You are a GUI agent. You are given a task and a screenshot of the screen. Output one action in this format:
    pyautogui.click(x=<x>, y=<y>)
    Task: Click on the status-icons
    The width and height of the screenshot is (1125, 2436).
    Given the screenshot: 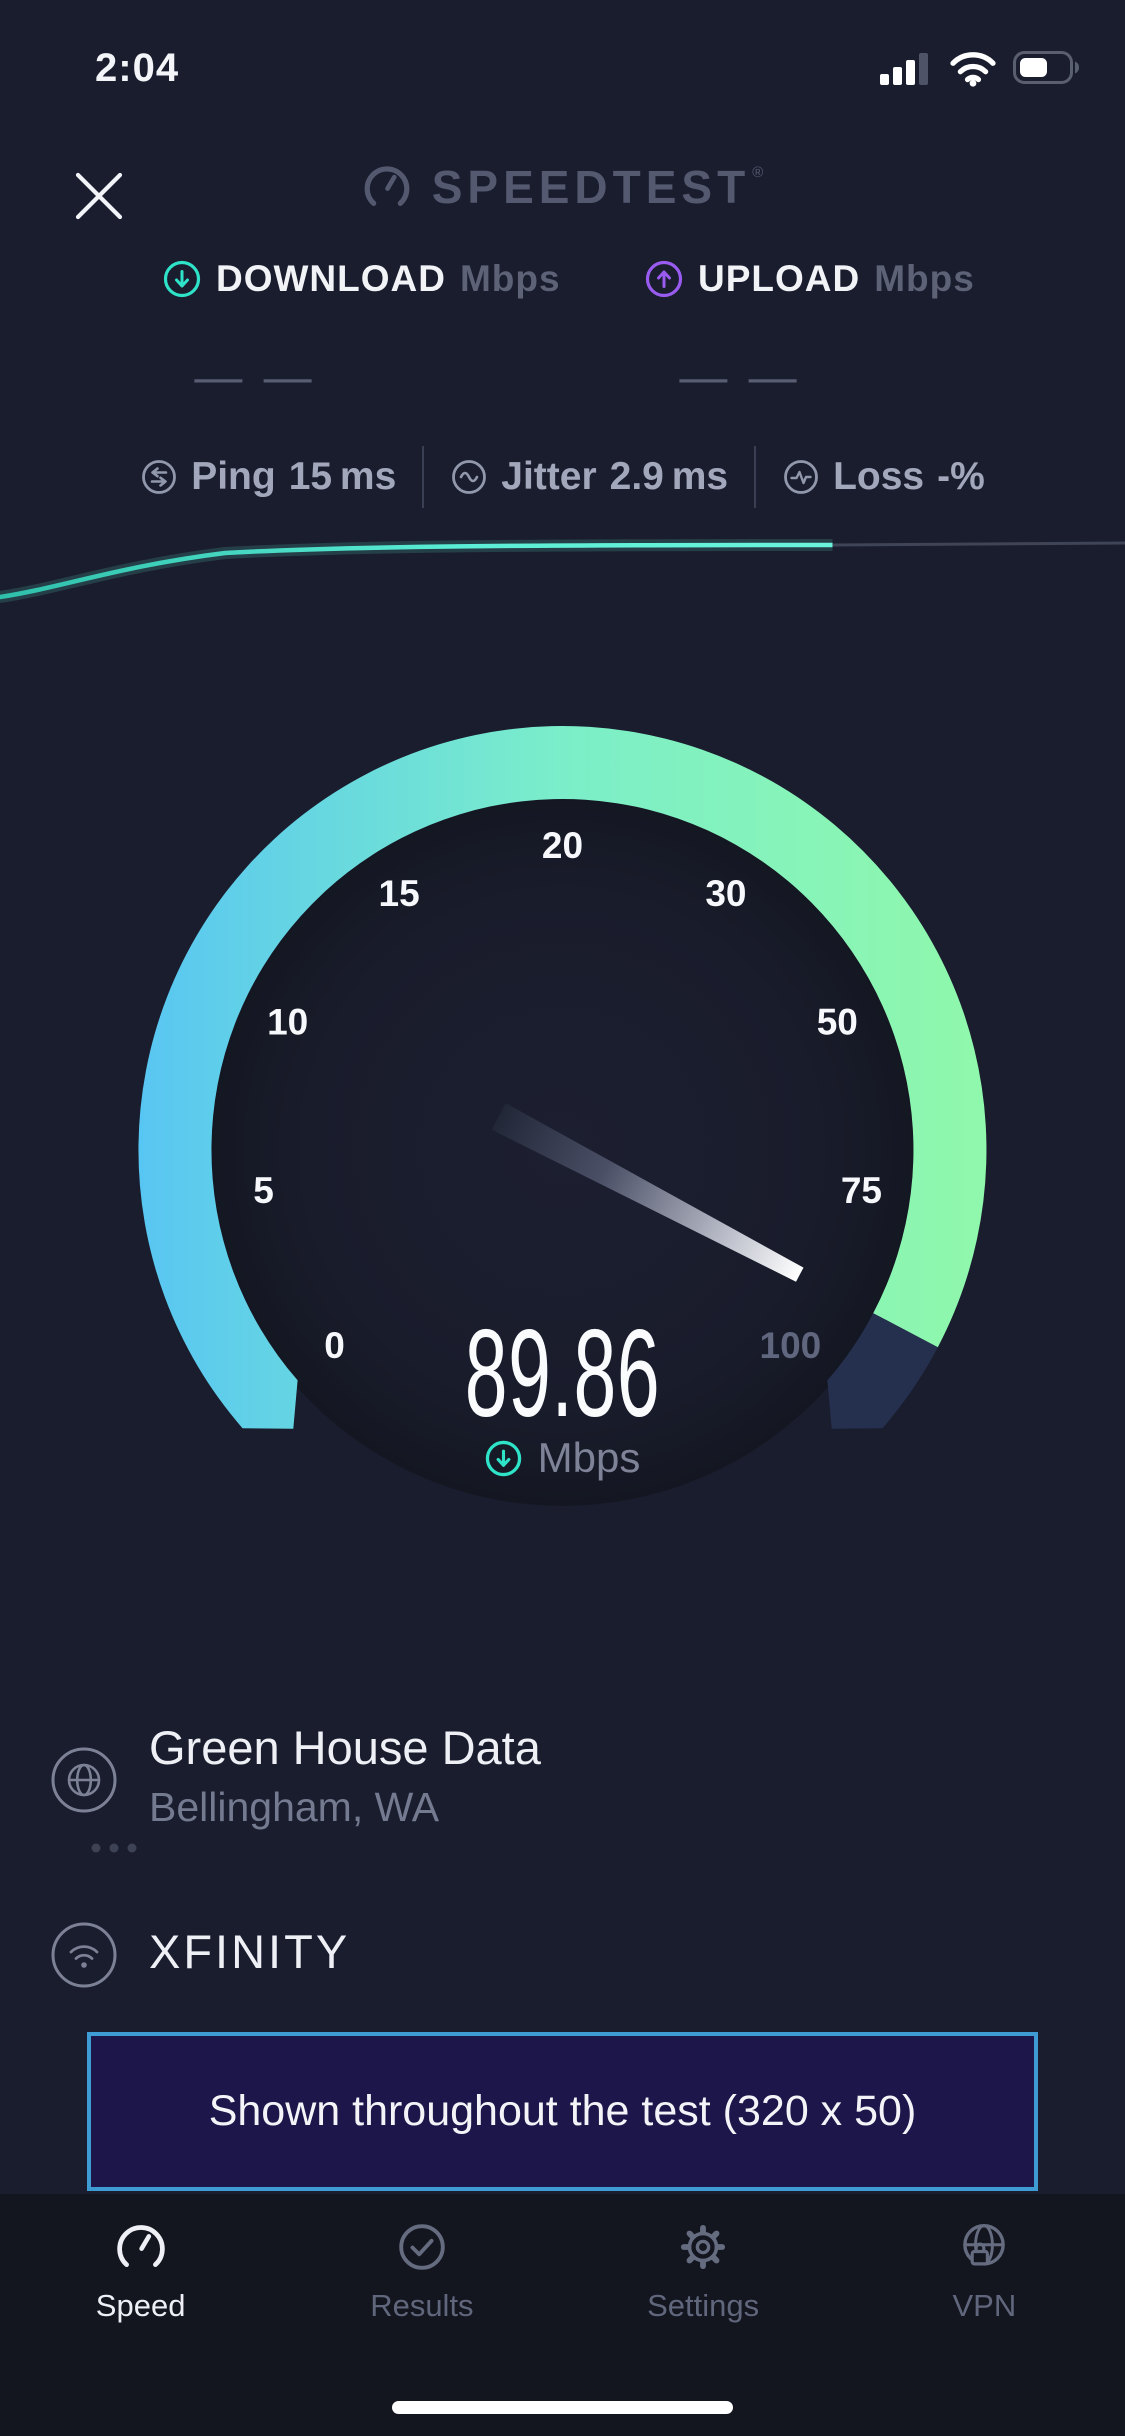 What is the action you would take?
    pyautogui.click(x=981, y=68)
    